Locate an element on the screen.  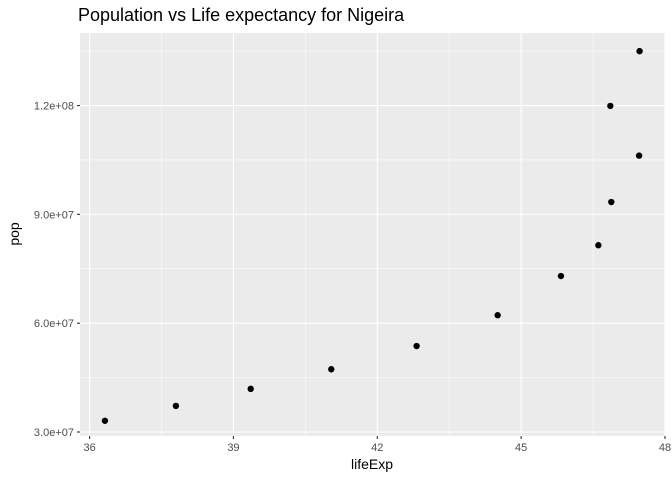
y-tick-label: 1.2e+08 is located at coordinates (54, 107).